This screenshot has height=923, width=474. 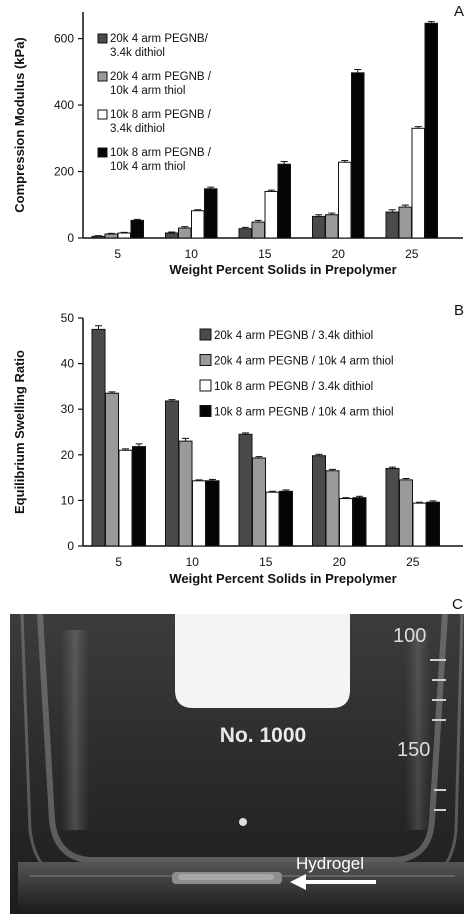 What do you see at coordinates (161, 160) in the screenshot?
I see `legend-label: 10k 8 arm PEGNB /10k 4 arm thiol` at bounding box center [161, 160].